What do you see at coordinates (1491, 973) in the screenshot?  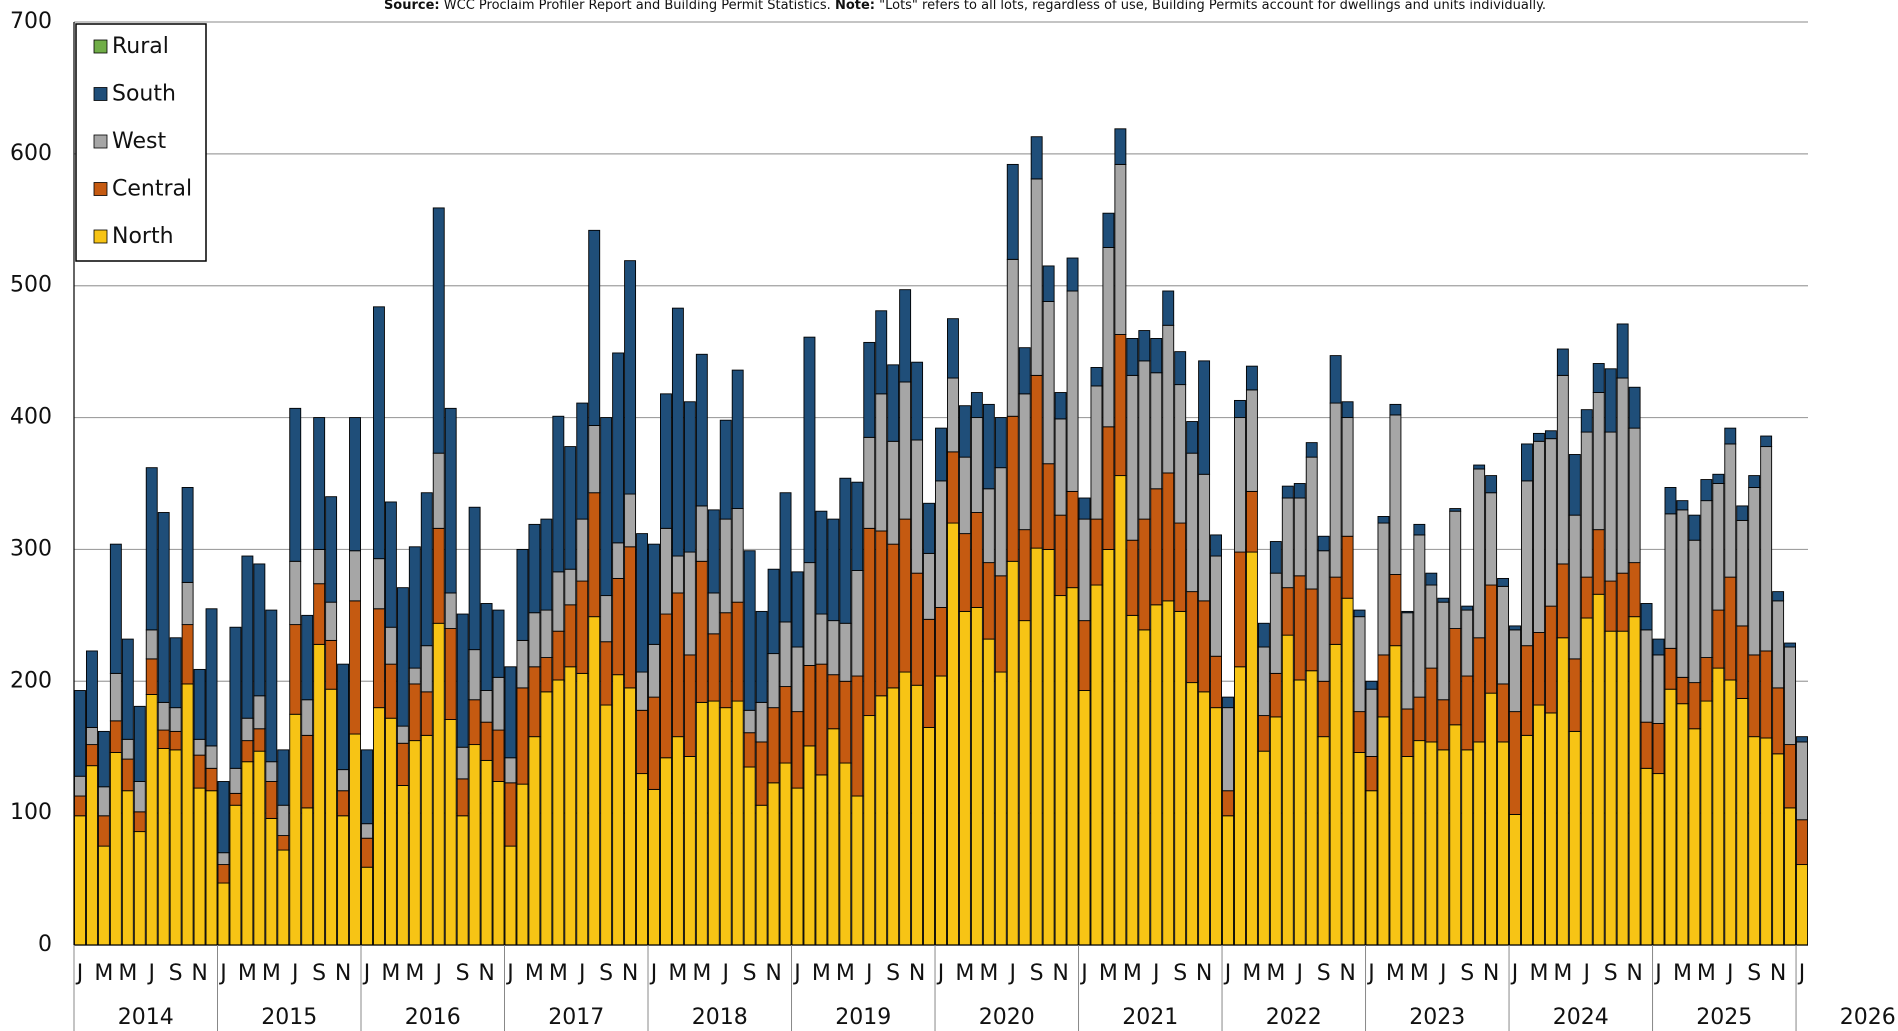 I see `x-tick-label: N` at bounding box center [1491, 973].